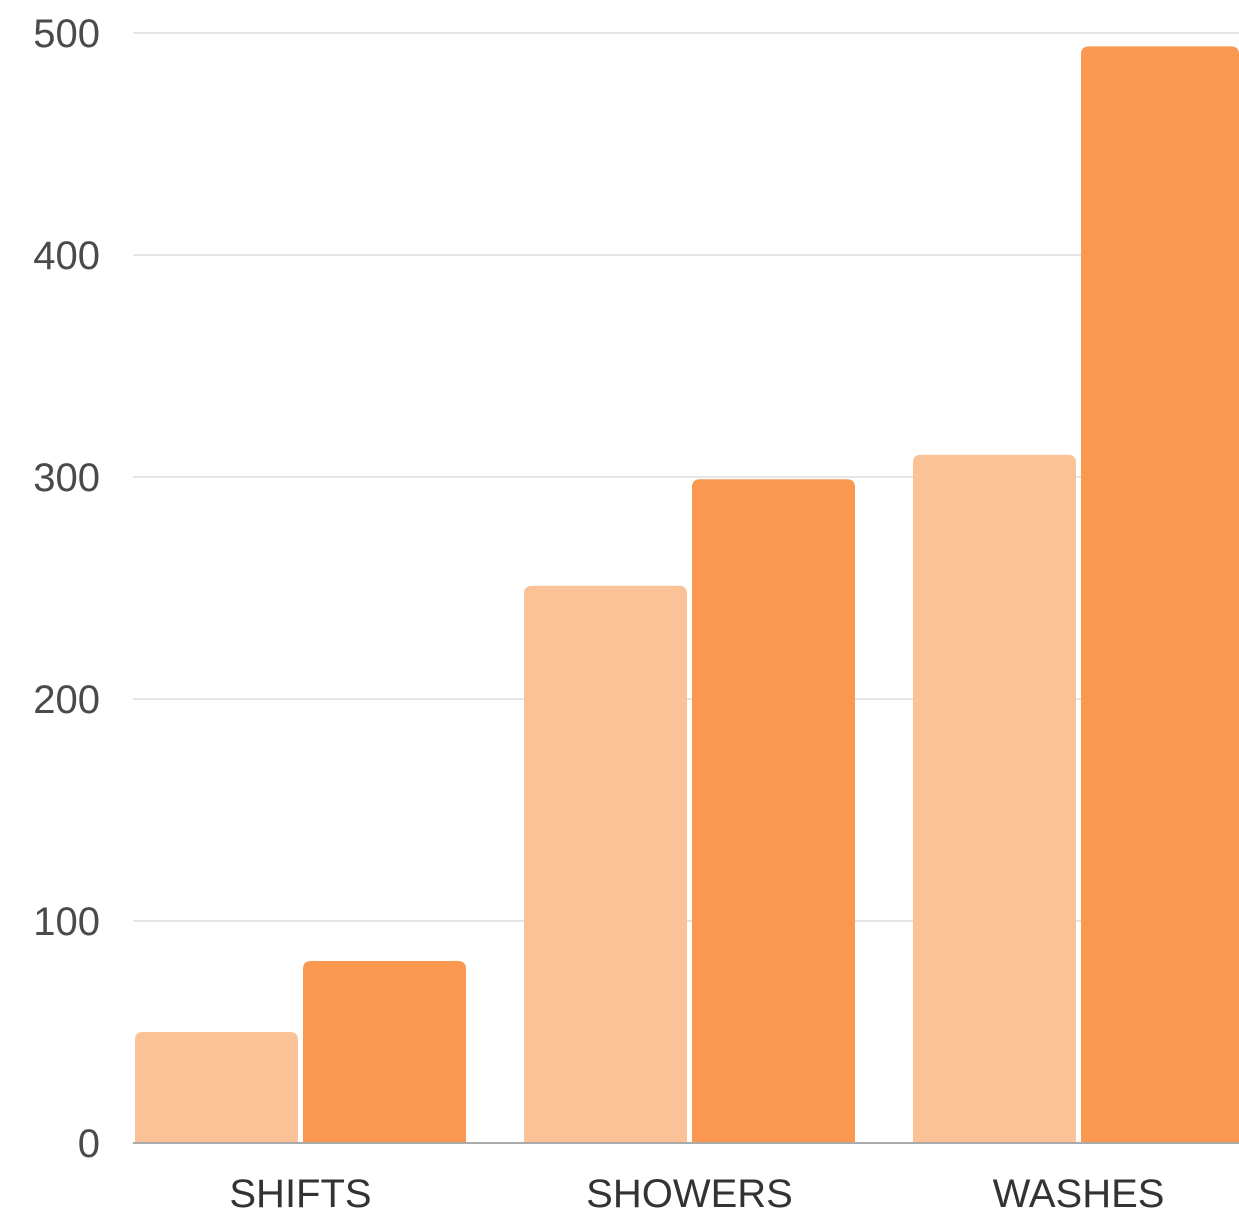 Image resolution: width=1239 pixels, height=1216 pixels. I want to click on y-tick-label: 400, so click(66, 256).